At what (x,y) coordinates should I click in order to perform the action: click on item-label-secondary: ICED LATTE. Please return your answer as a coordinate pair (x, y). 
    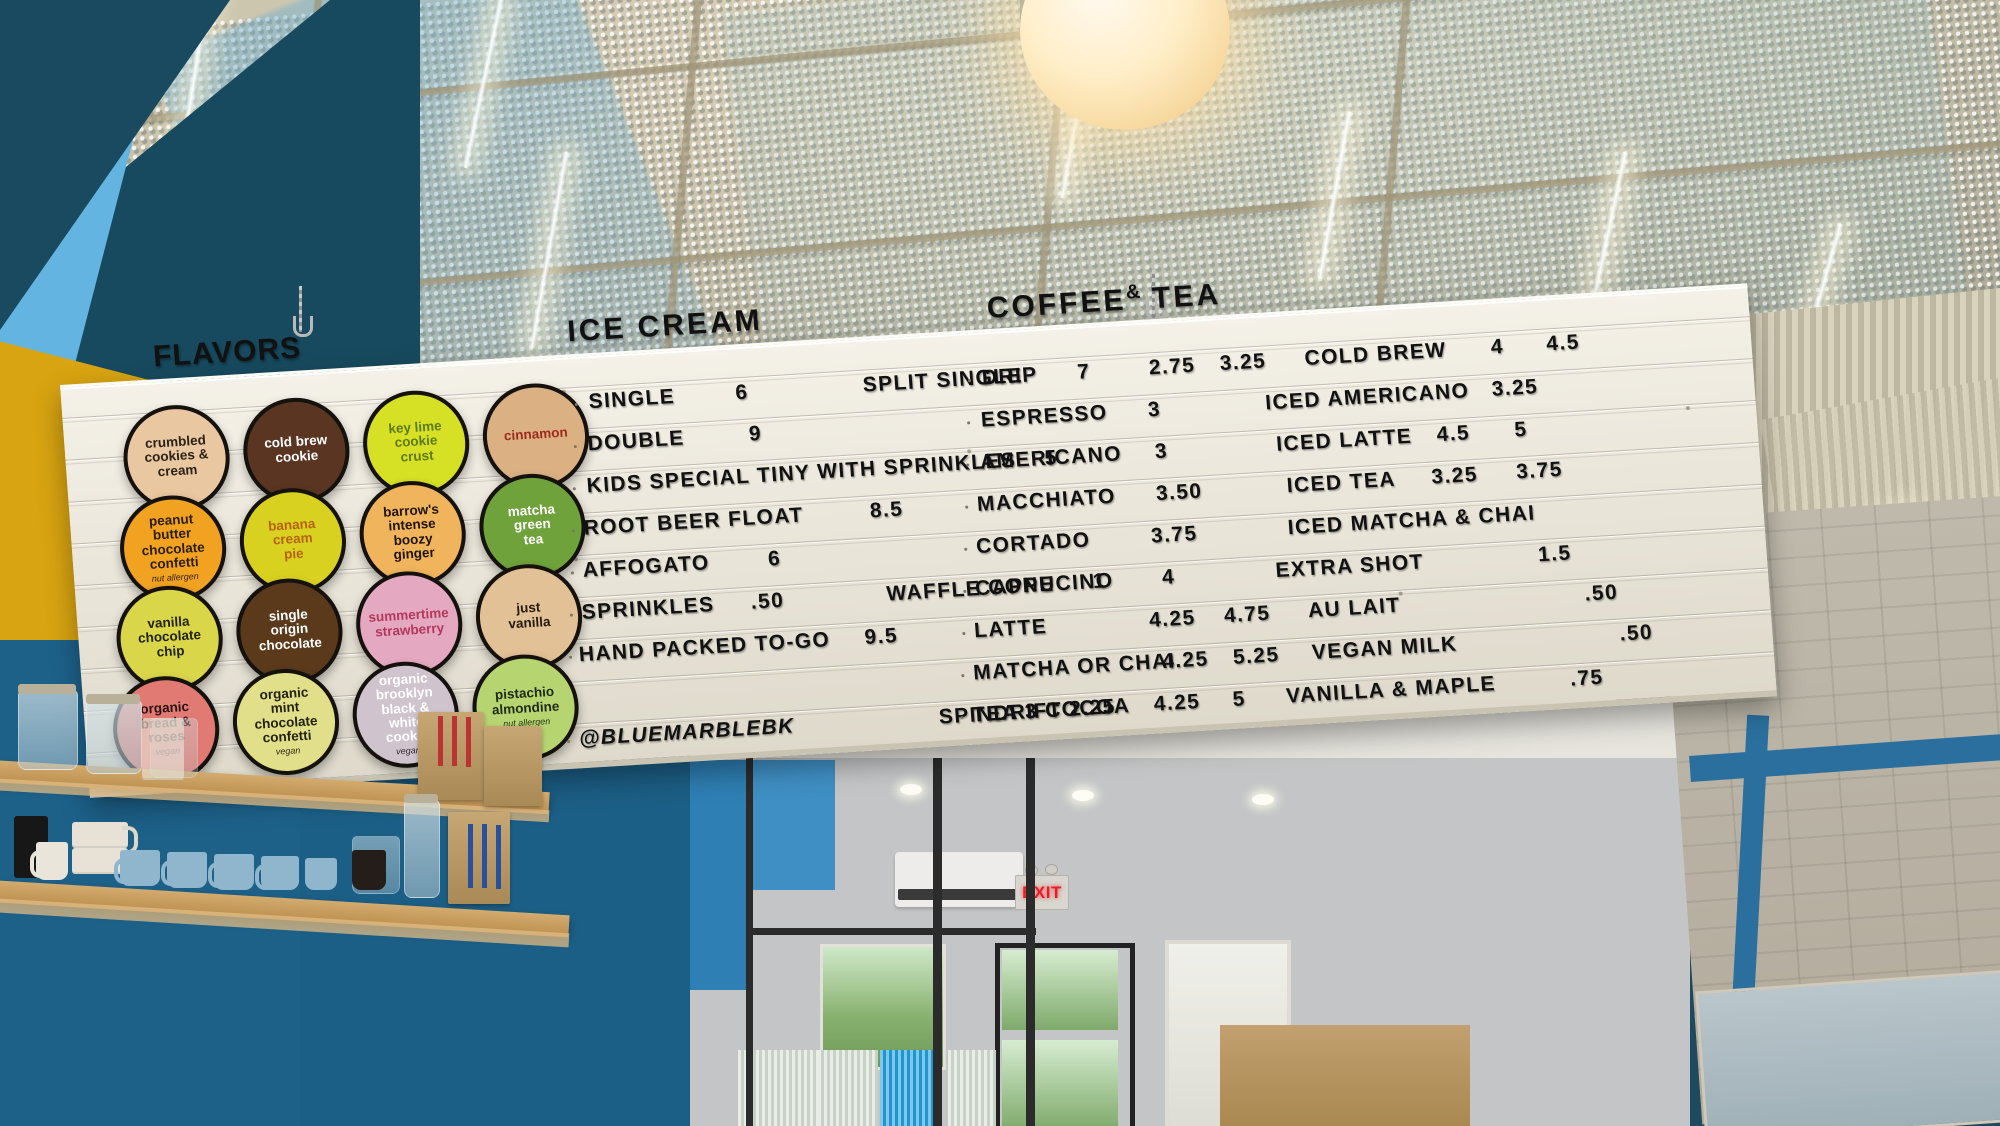
    Looking at the image, I should click on (1344, 440).